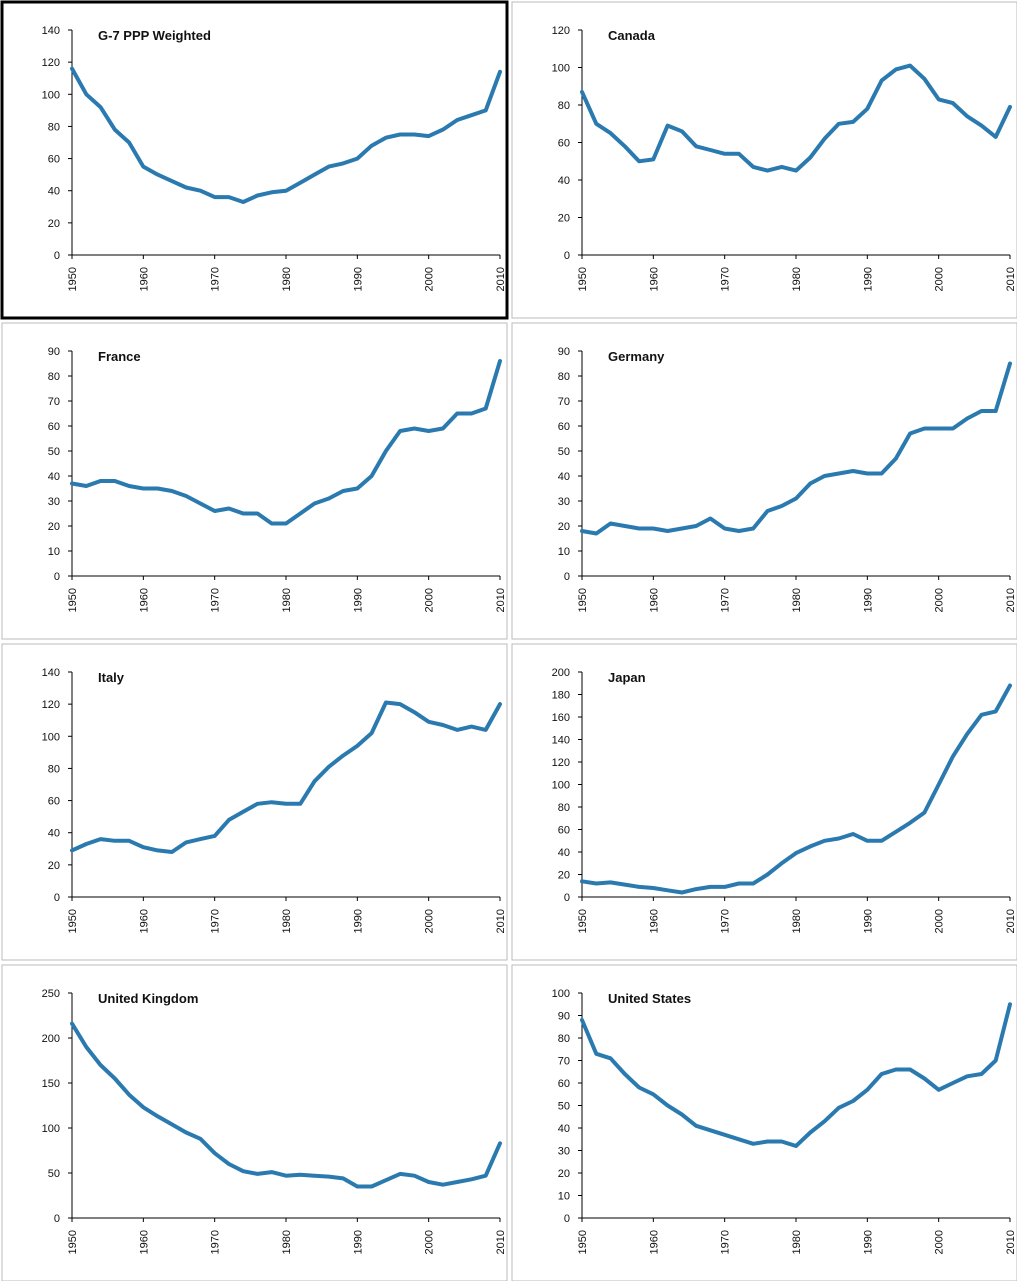  What do you see at coordinates (649, 998) in the screenshot?
I see `chart-title: United States` at bounding box center [649, 998].